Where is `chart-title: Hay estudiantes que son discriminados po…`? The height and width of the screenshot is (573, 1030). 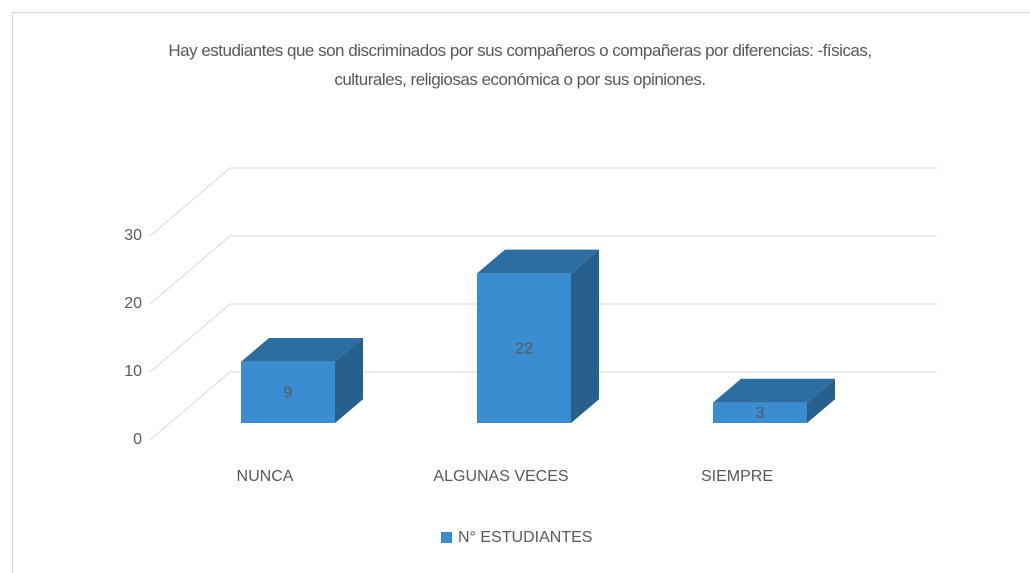 chart-title: Hay estudiantes que son discriminados po… is located at coordinates (520, 65).